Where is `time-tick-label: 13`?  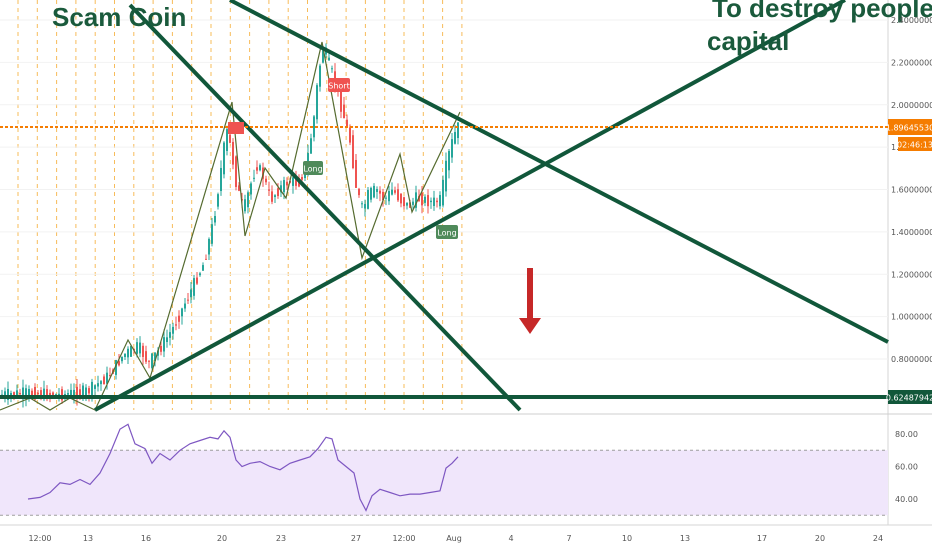
time-tick-label: 13 is located at coordinates (88, 538).